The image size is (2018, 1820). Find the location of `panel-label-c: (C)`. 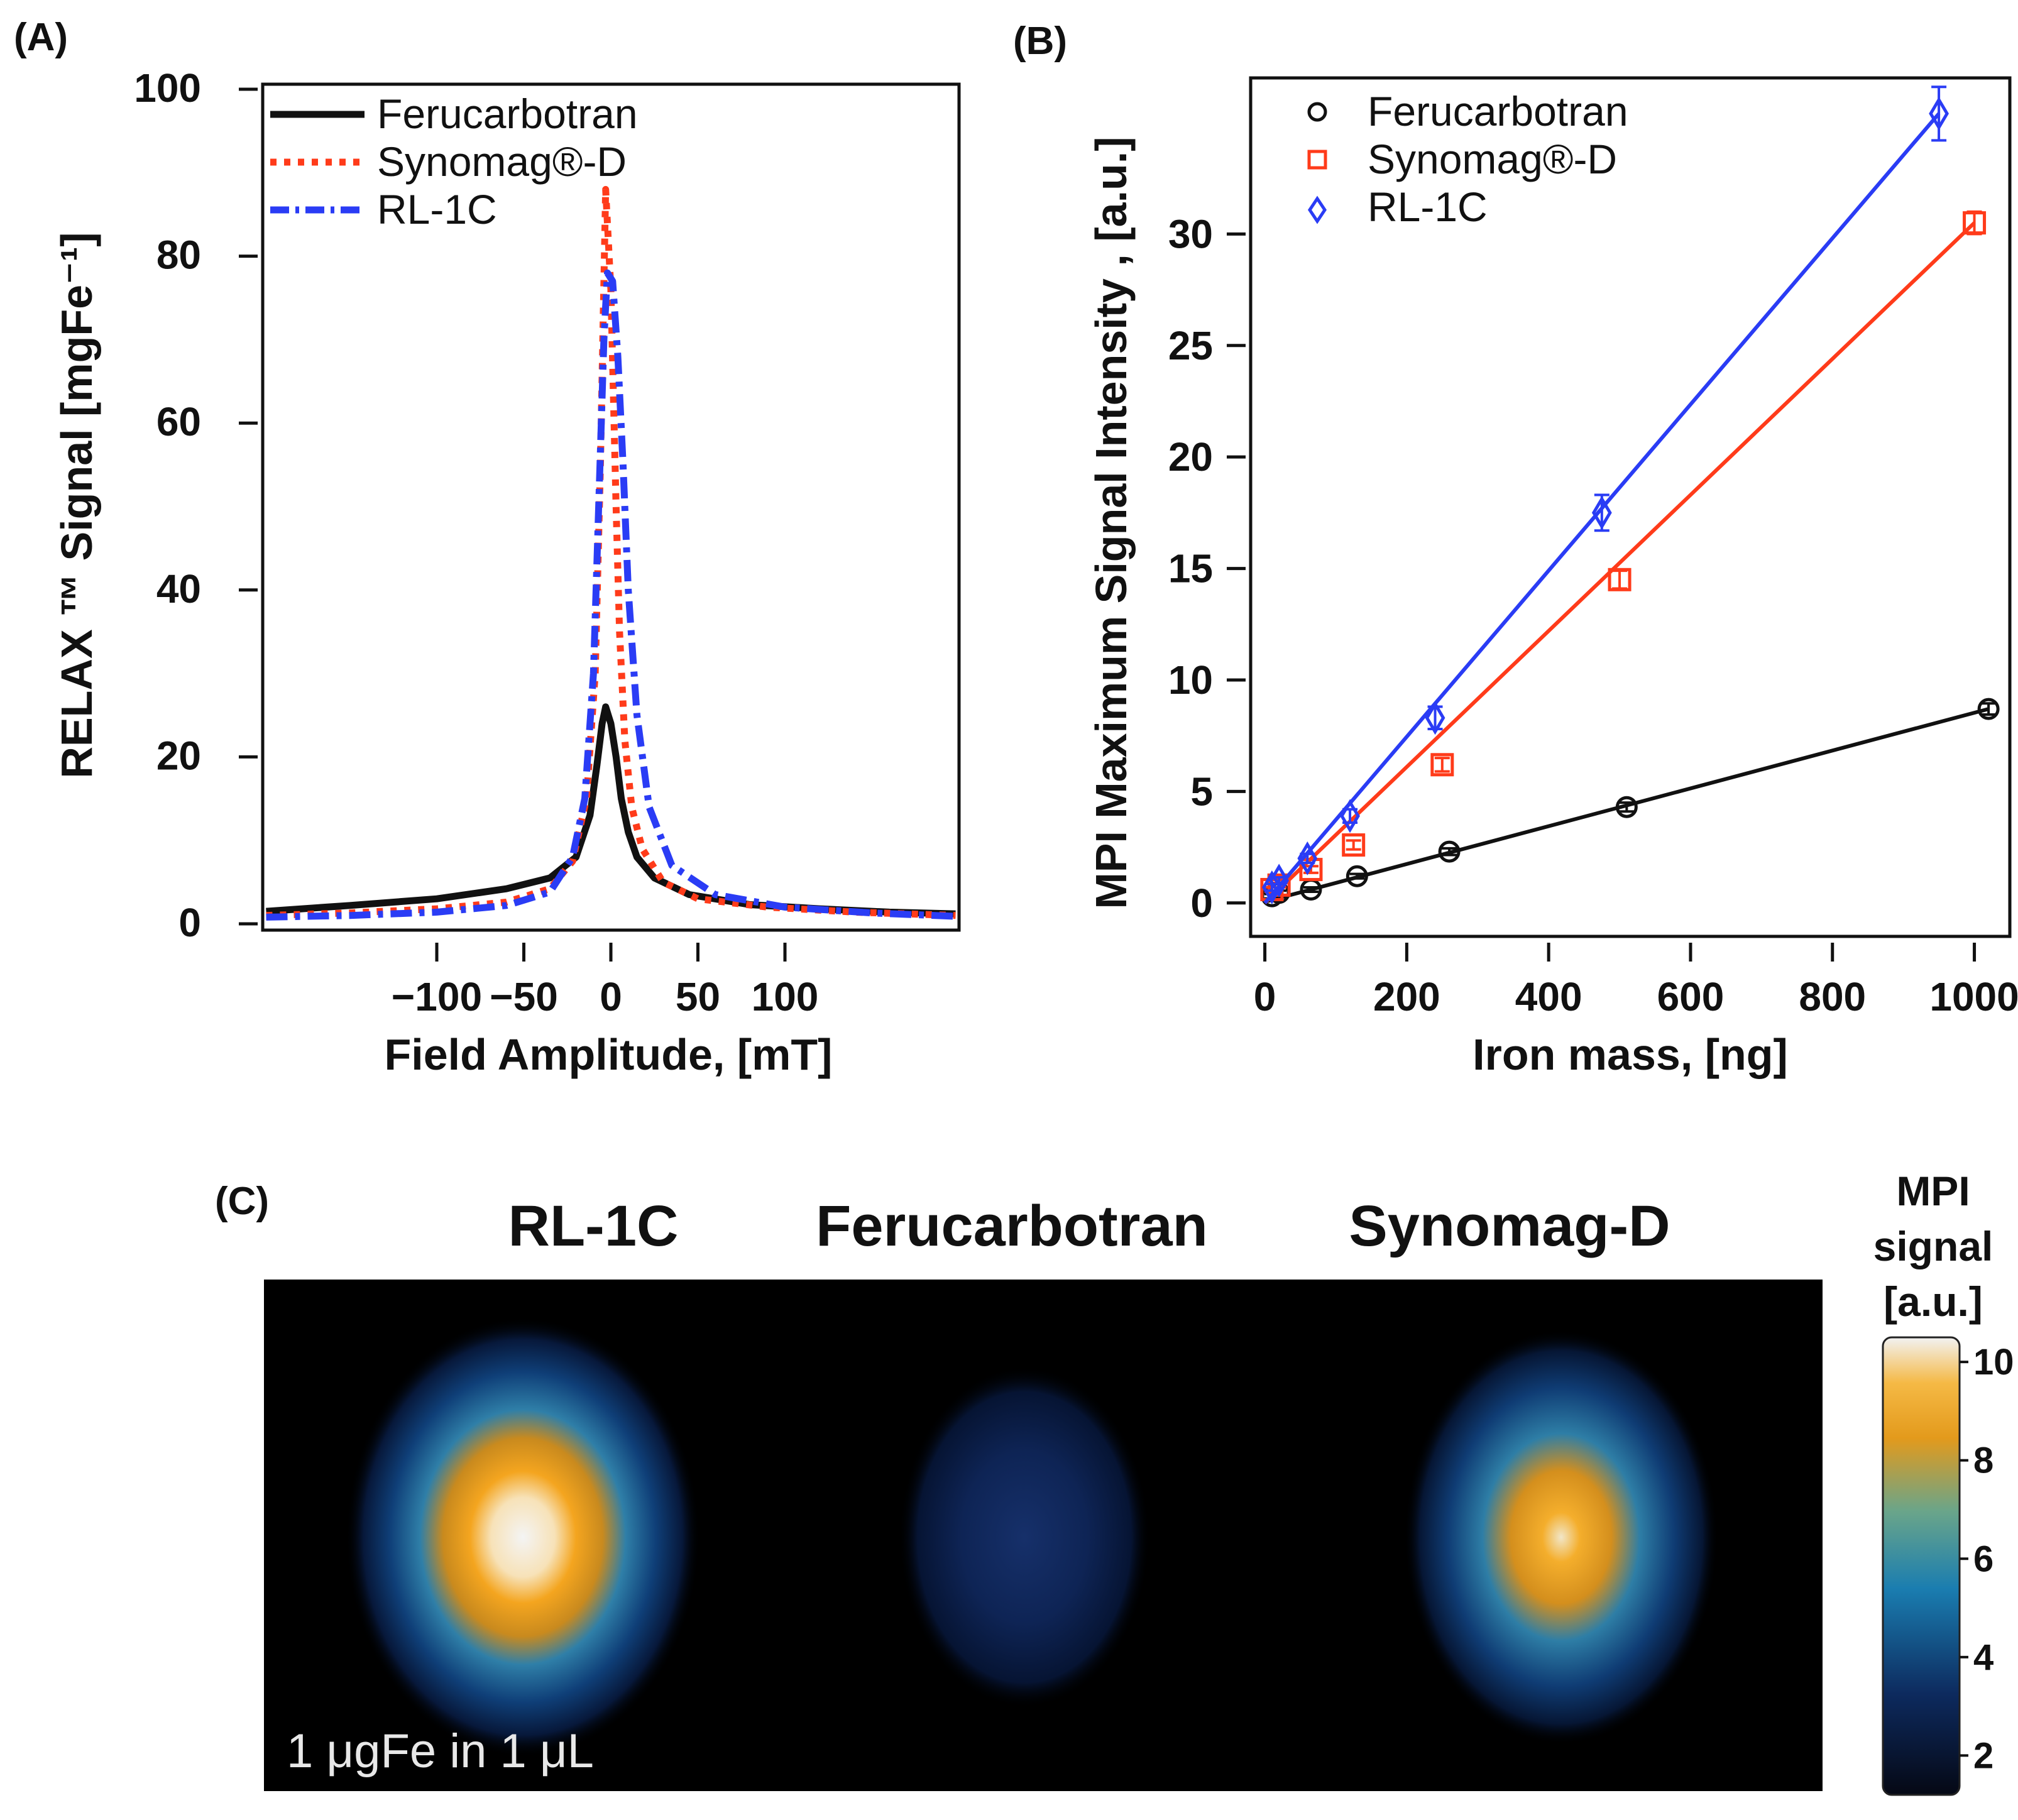

panel-label-c: (C) is located at coordinates (242, 1201).